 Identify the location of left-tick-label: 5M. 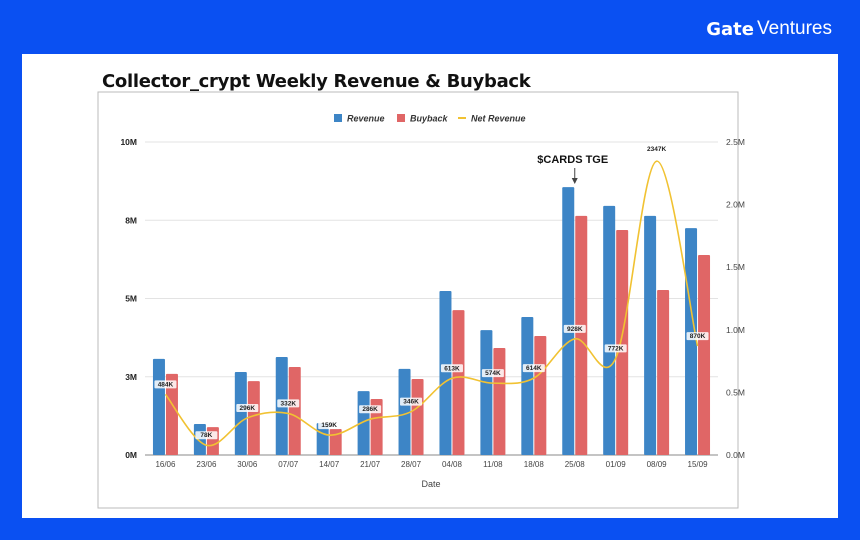
(131, 299).